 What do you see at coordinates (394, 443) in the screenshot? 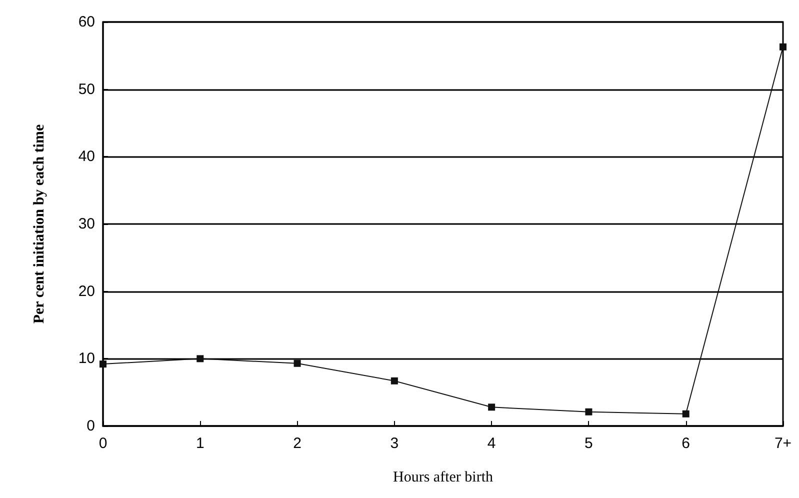
I see `x-tick-label: 3` at bounding box center [394, 443].